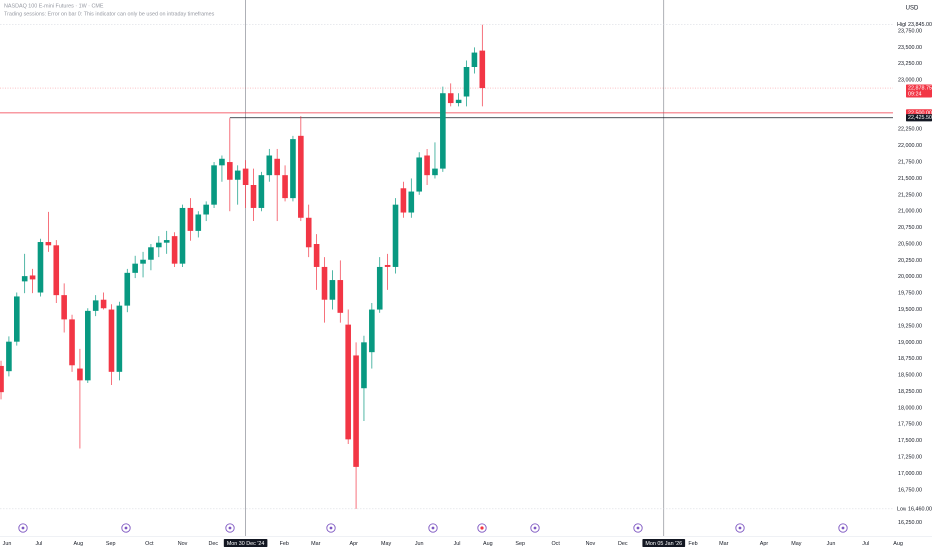  I want to click on x-tick-label: Apr, so click(764, 544).